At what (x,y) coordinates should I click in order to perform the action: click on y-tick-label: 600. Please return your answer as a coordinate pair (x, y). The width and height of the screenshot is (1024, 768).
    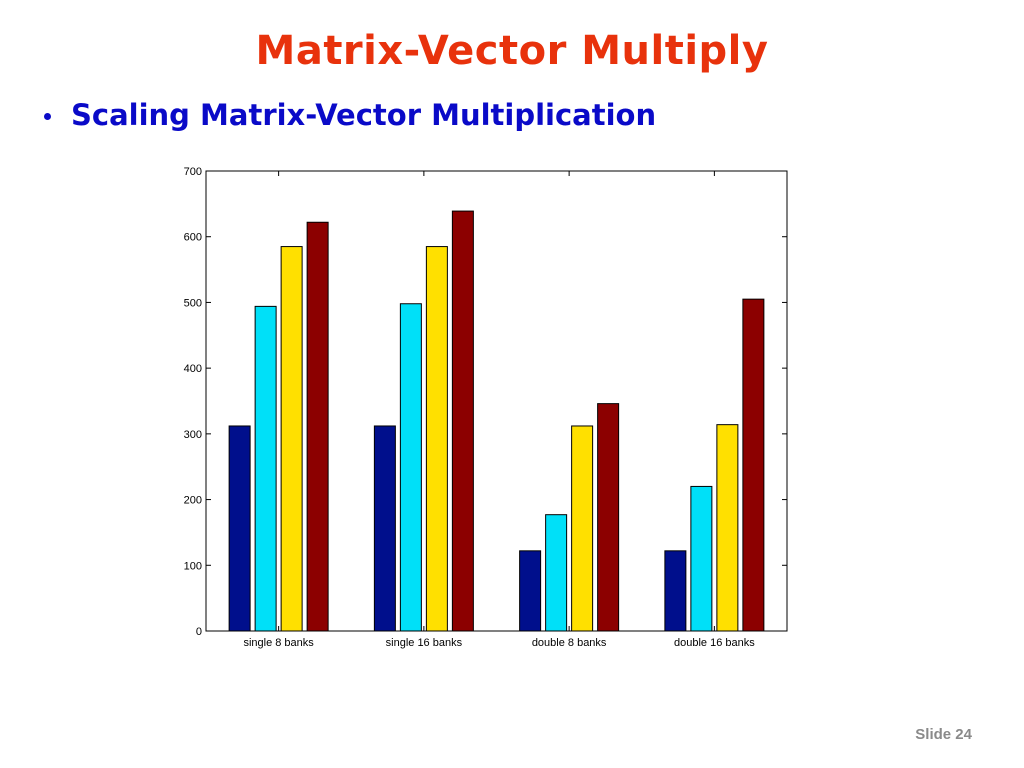
    Looking at the image, I should click on (193, 238).